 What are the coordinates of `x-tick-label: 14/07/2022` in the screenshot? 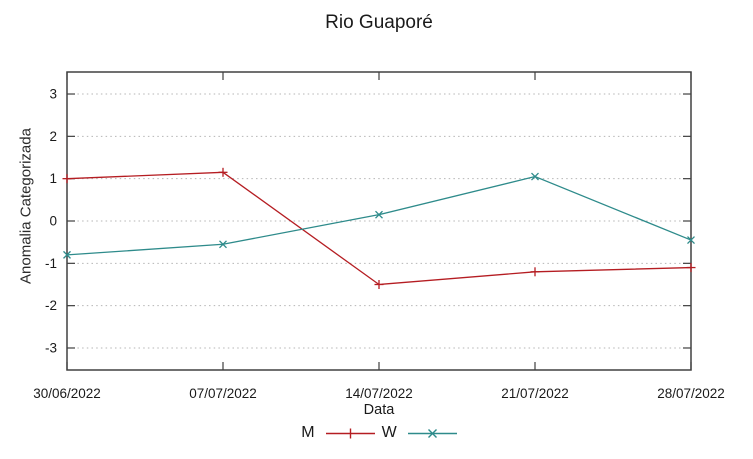 It's located at (379, 393).